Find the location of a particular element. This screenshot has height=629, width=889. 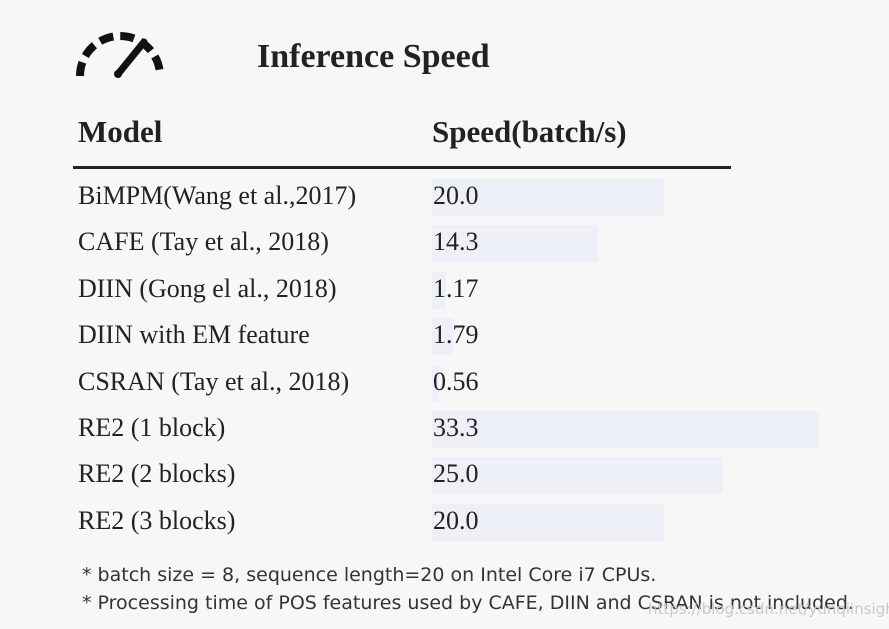

table-row: RE2 (3 blocks) 20.0 is located at coordinates (444, 522).